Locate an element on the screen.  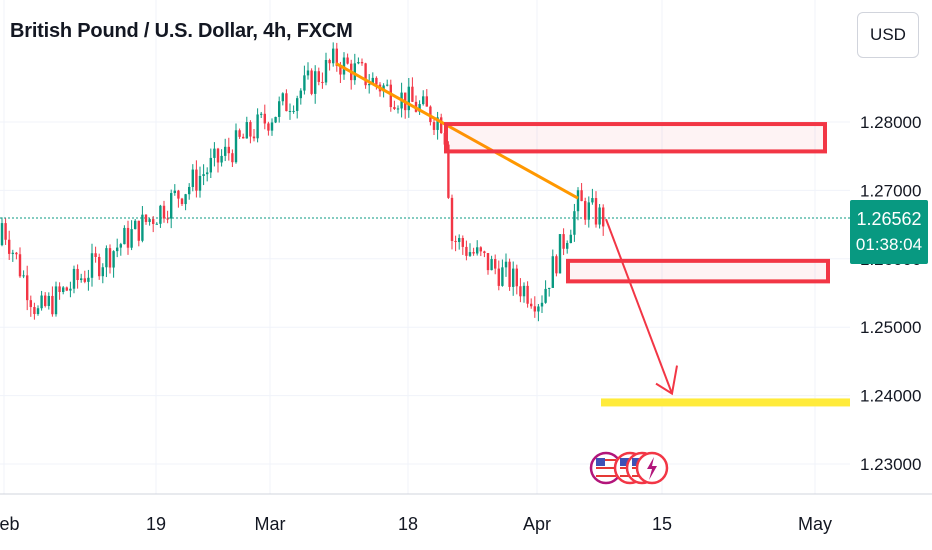
time-axis: Feb 19 Mar 18 Apr 15 May is located at coordinates (466, 513).